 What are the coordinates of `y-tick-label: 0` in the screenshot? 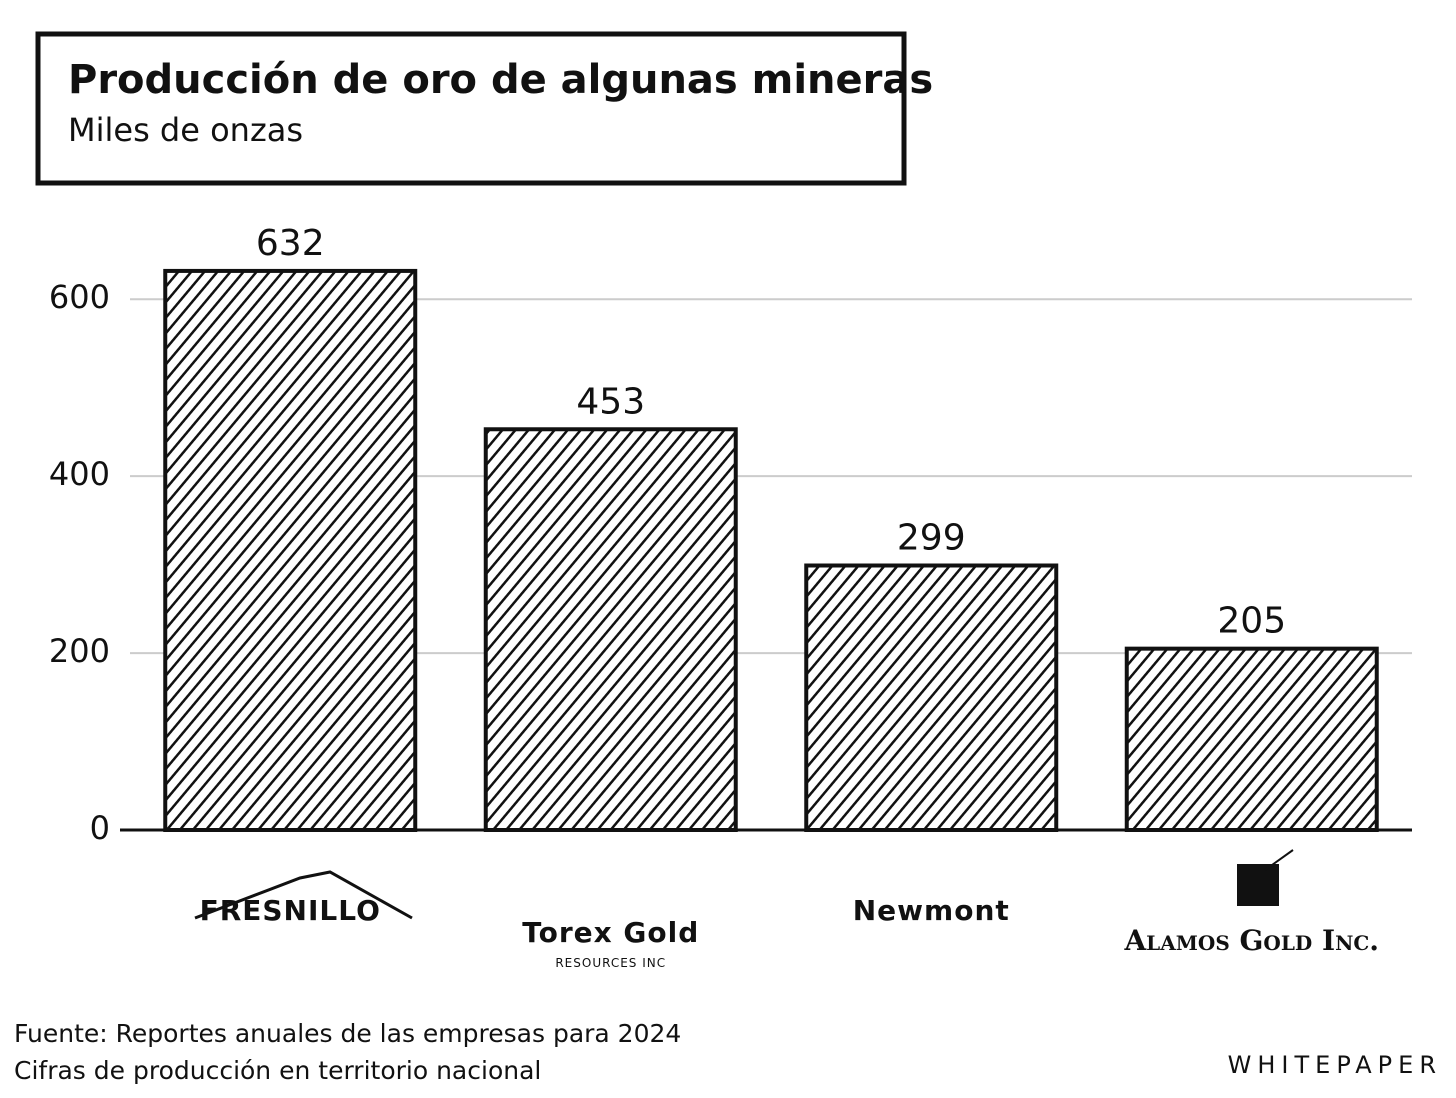 It's located at (100, 828).